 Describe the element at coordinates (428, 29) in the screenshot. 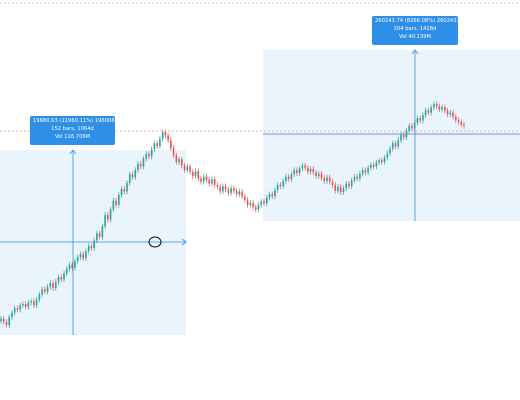

I see `measure-days-label: 1428d` at that location.